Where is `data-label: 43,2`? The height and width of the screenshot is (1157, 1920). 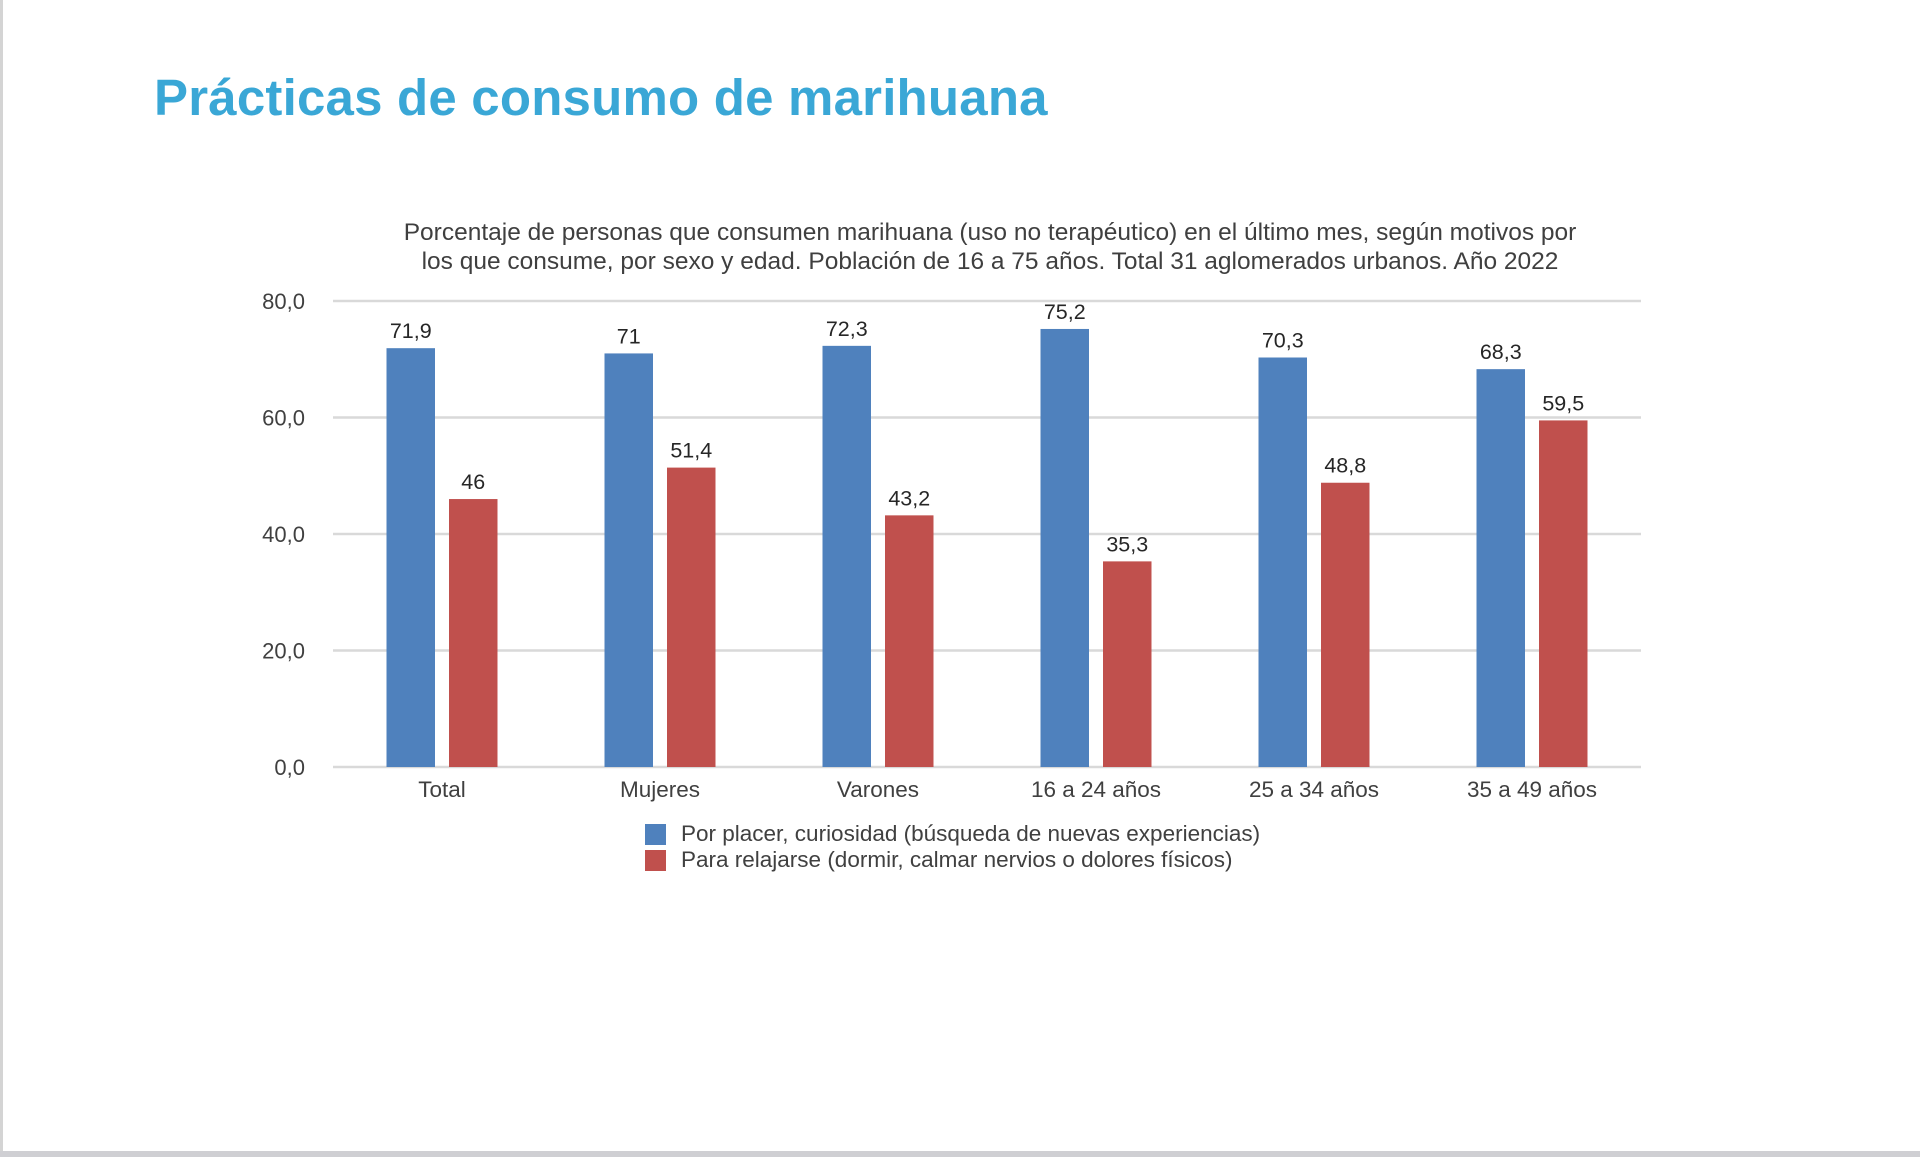
data-label: 43,2 is located at coordinates (909, 498).